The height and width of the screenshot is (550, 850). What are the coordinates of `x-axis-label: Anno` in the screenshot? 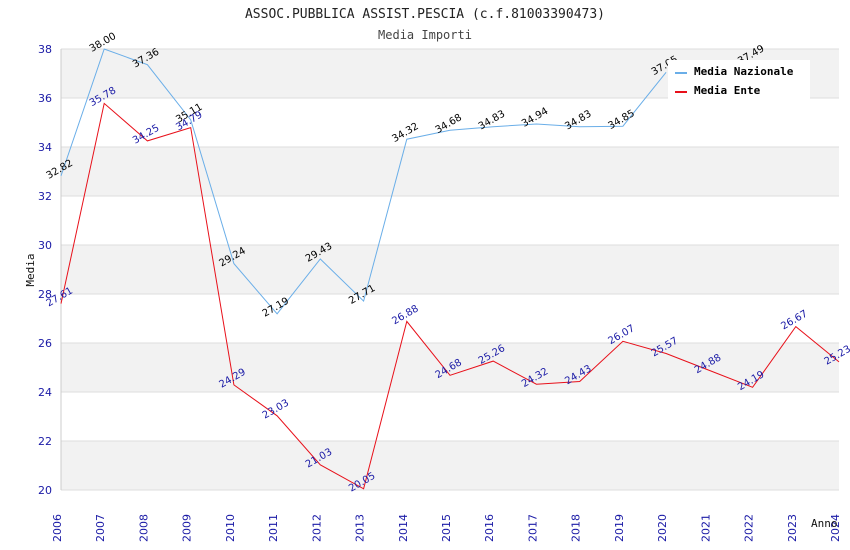 It's located at (824, 523).